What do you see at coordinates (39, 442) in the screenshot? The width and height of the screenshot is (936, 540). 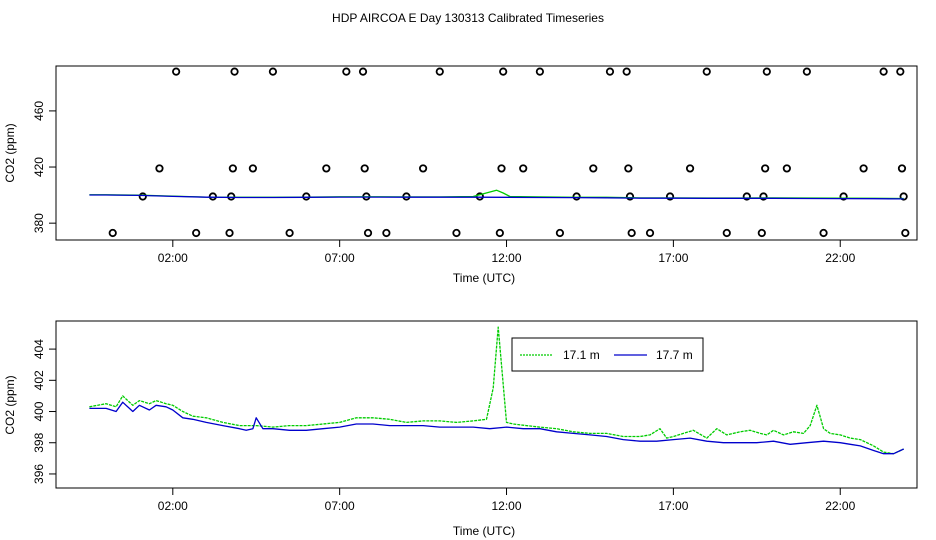 I see `y-tick-label: 398` at bounding box center [39, 442].